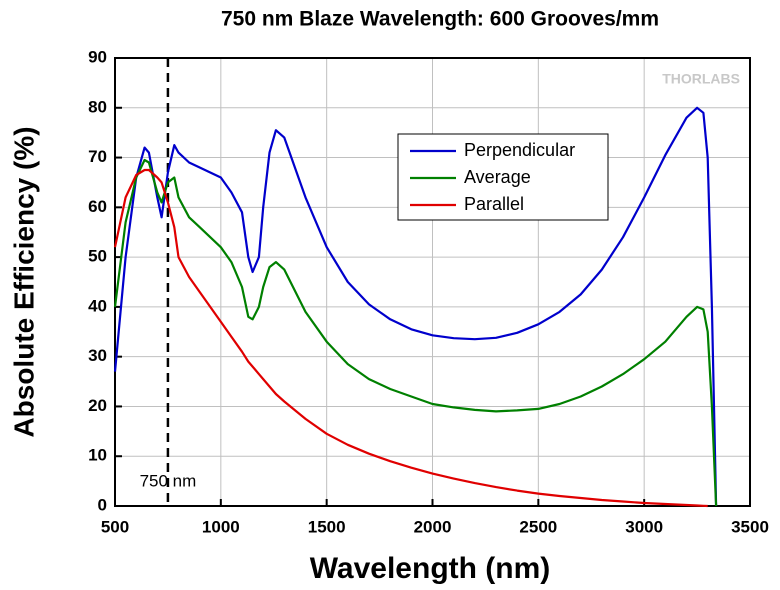 The height and width of the screenshot is (590, 780). What do you see at coordinates (494, 204) in the screenshot?
I see `legend-label: Parallel` at bounding box center [494, 204].